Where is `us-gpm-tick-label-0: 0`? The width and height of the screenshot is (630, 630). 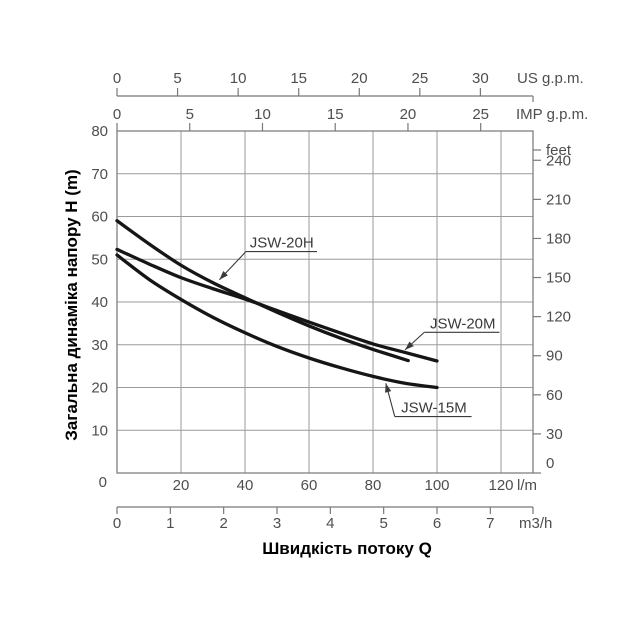
us-gpm-tick-label-0: 0 is located at coordinates (117, 78).